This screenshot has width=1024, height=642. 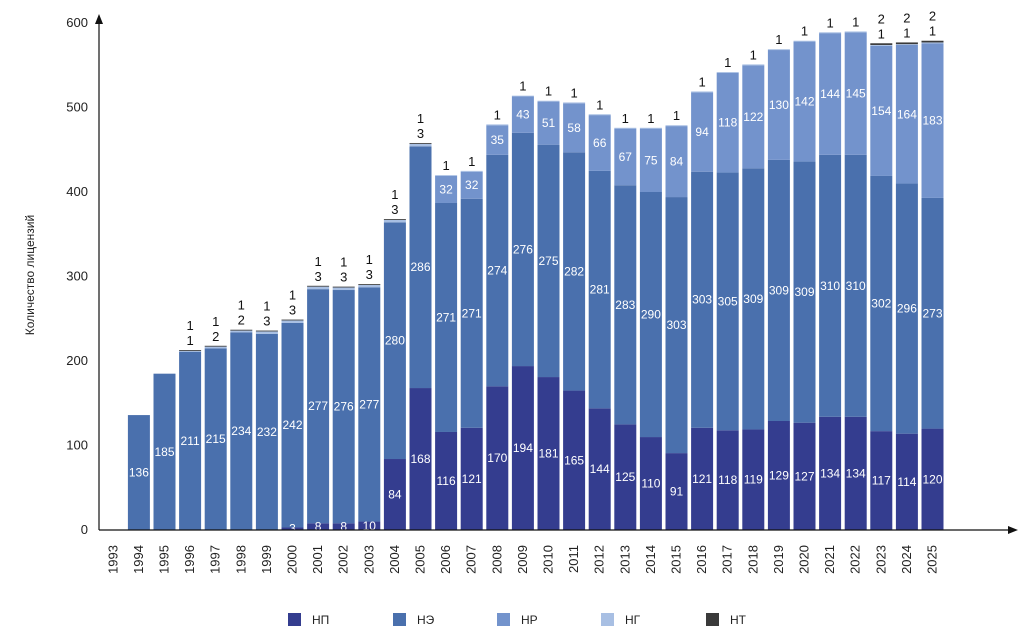 What do you see at coordinates (574, 271) in the screenshot?
I see `data-label: 282` at bounding box center [574, 271].